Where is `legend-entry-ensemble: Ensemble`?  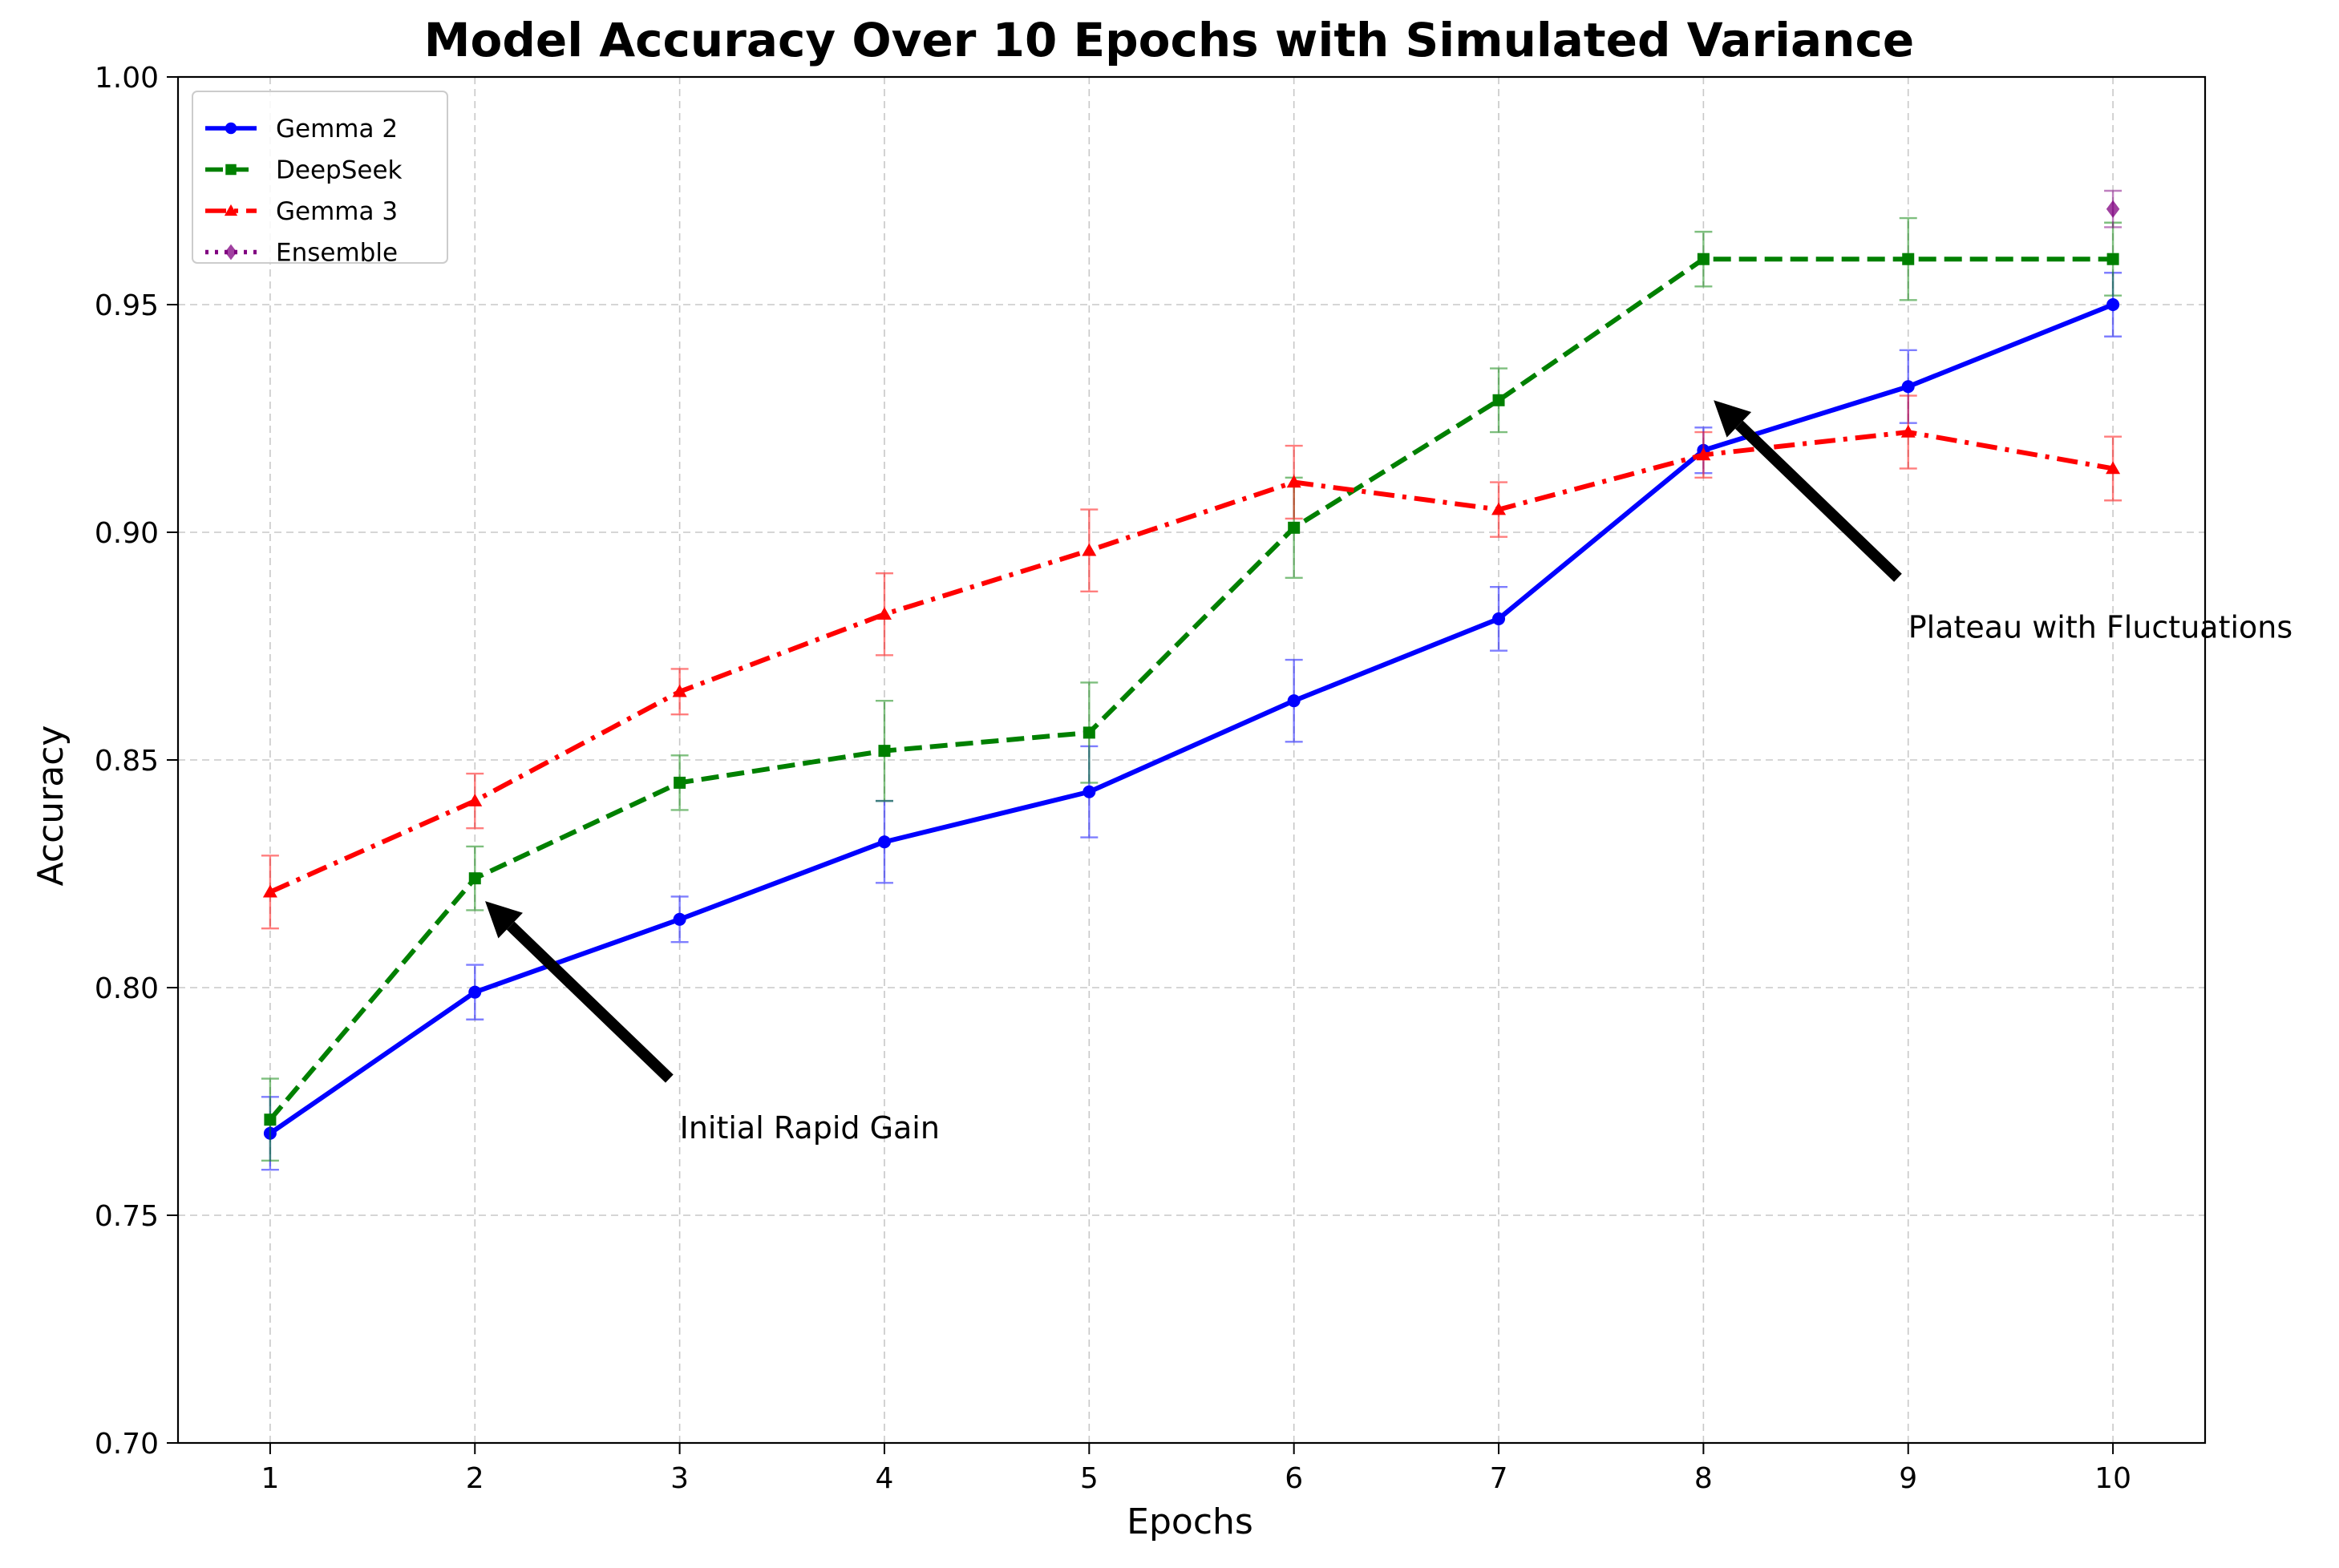
legend-entry-ensemble: Ensemble is located at coordinates (301, 253).